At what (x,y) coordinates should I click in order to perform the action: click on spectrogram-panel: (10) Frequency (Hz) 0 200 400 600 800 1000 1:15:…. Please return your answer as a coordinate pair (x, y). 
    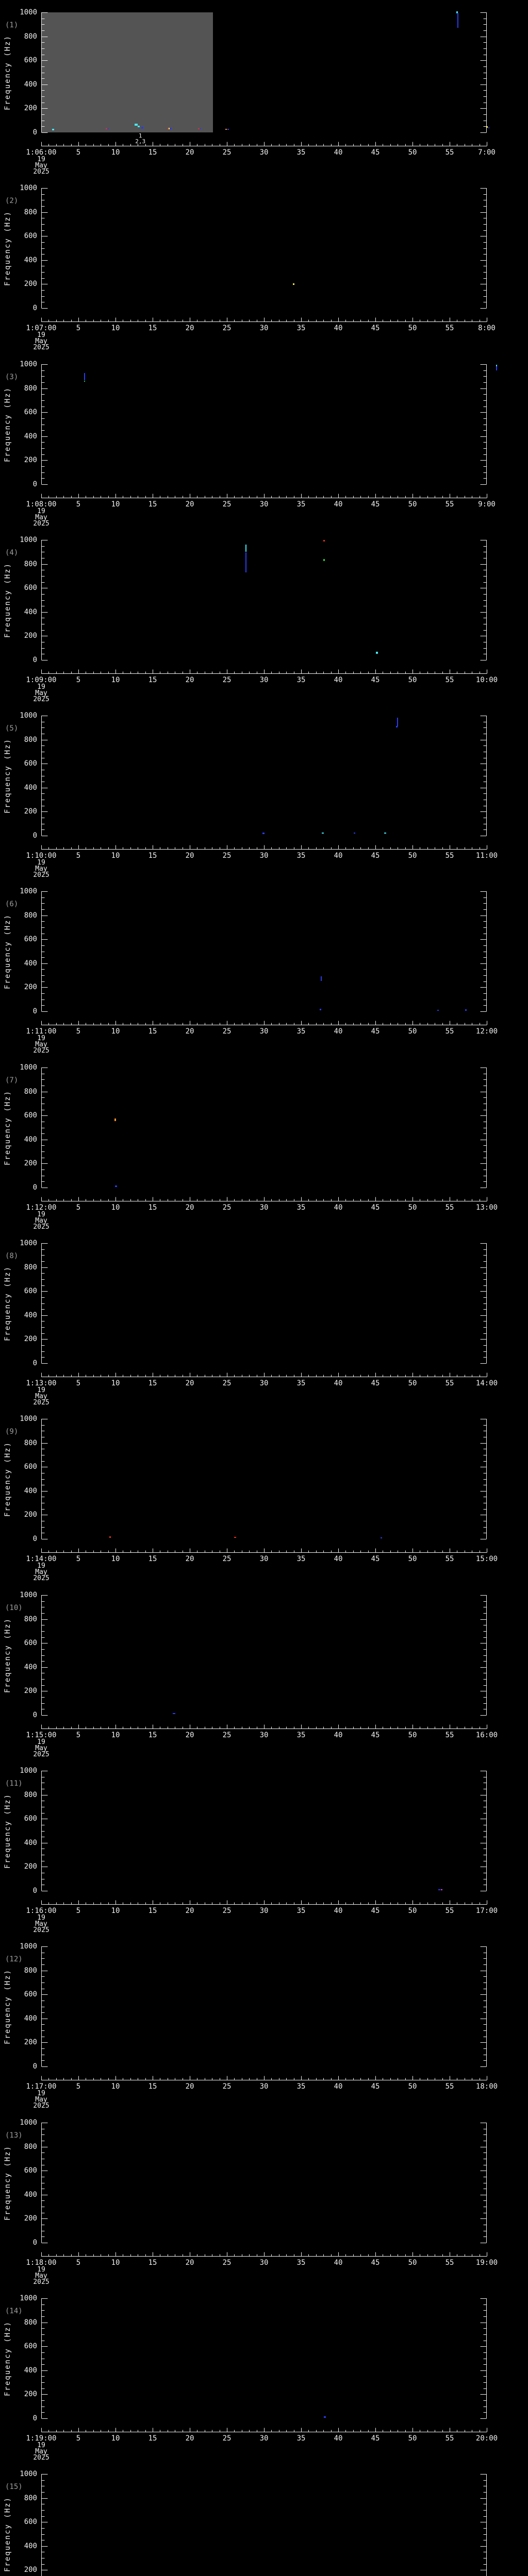
    Looking at the image, I should click on (264, 1670).